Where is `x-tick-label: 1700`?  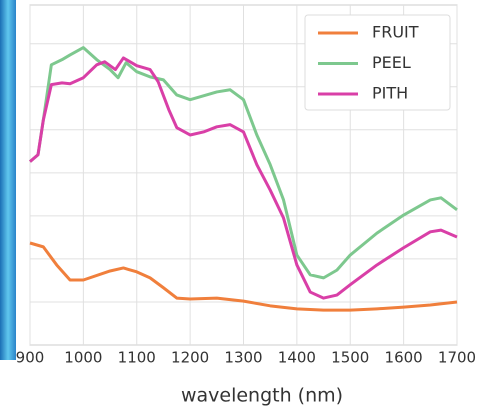
x-tick-label: 1700 is located at coordinates (457, 358).